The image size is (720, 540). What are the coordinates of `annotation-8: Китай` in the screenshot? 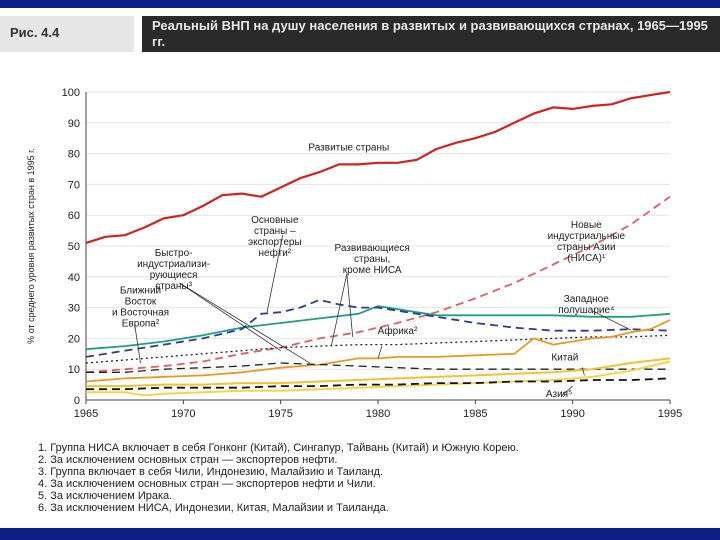 It's located at (564, 358).